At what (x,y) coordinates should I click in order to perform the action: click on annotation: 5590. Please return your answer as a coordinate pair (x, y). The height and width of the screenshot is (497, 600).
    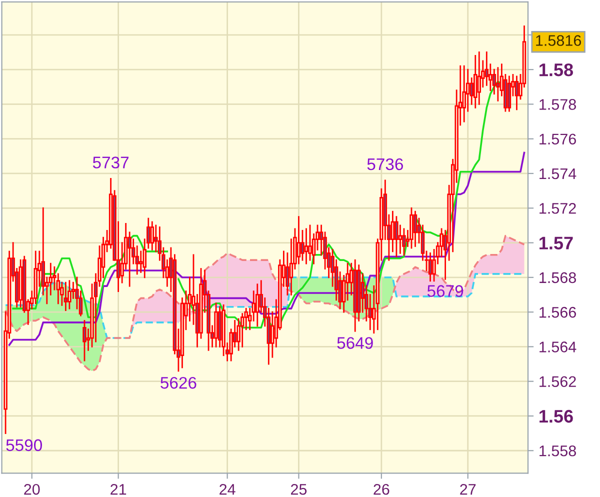
    Looking at the image, I should click on (24, 445).